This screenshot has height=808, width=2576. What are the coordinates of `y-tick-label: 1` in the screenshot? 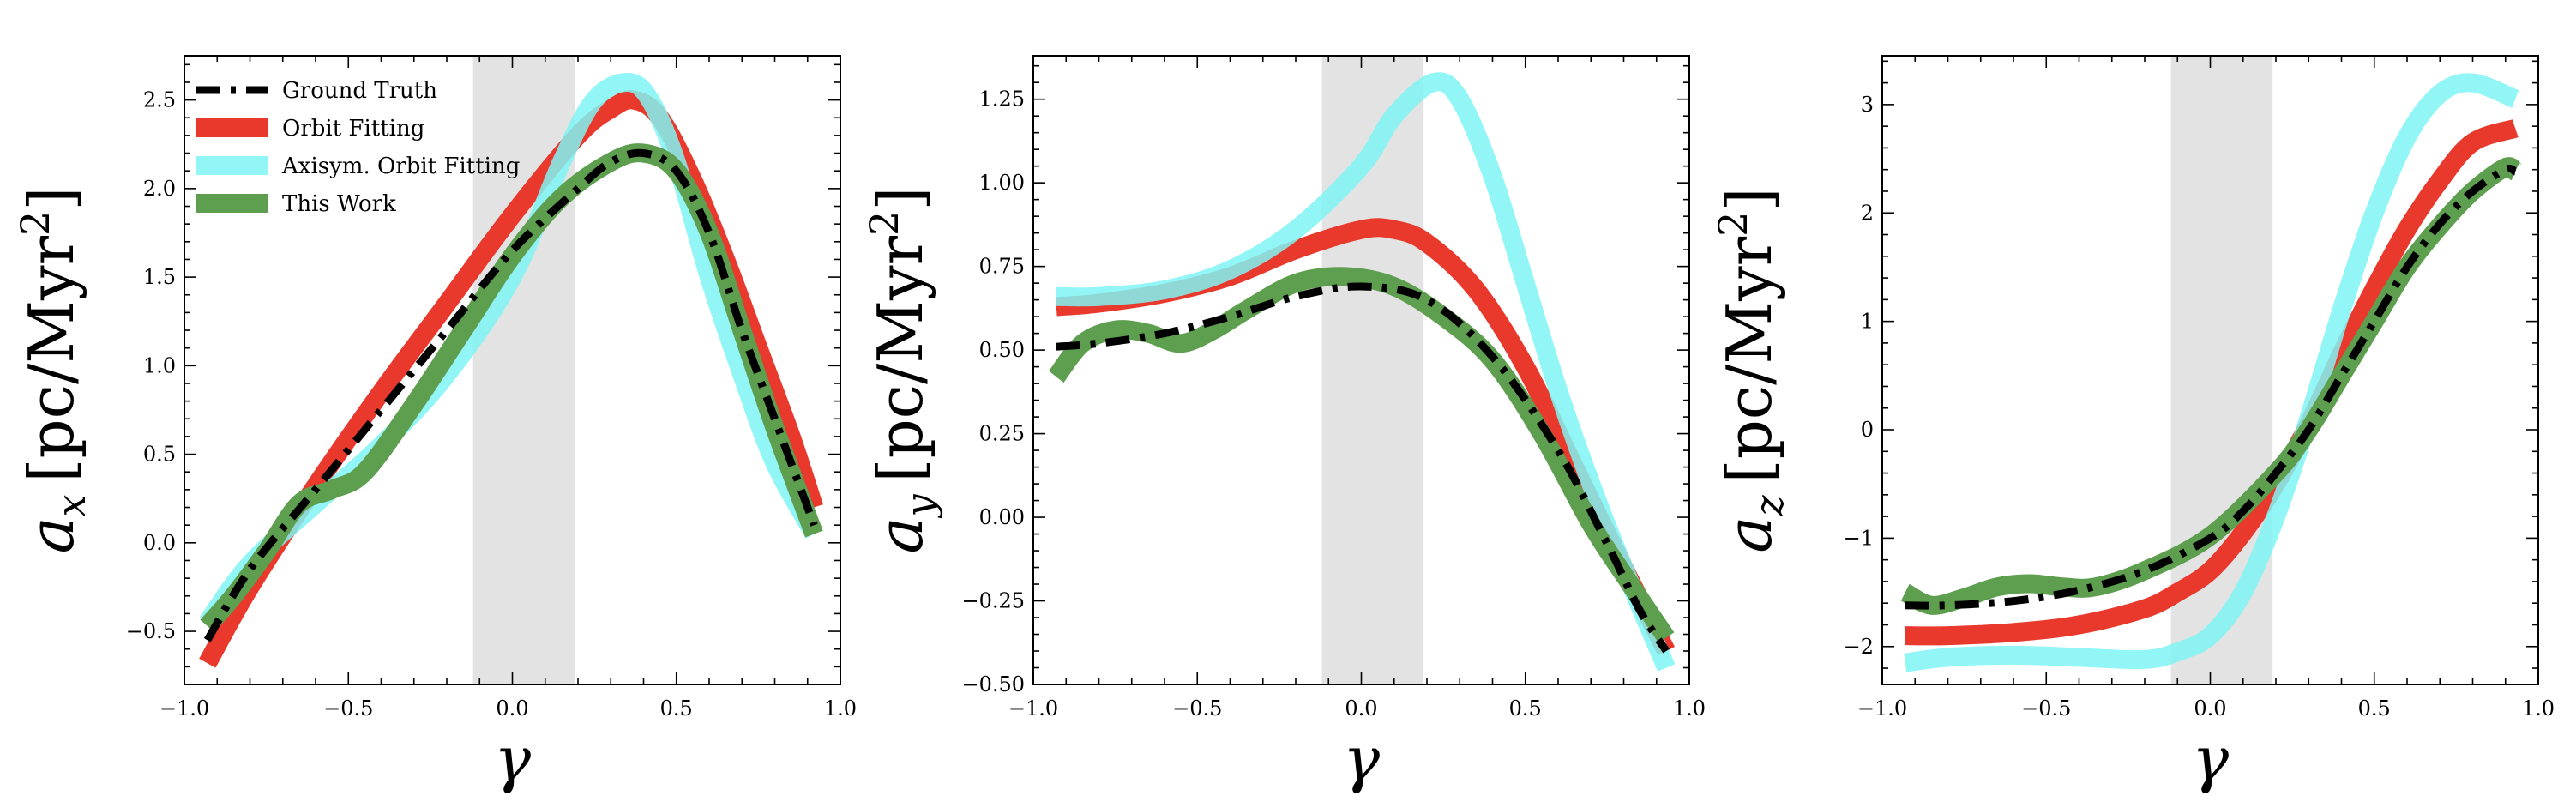 It's located at (1868, 322).